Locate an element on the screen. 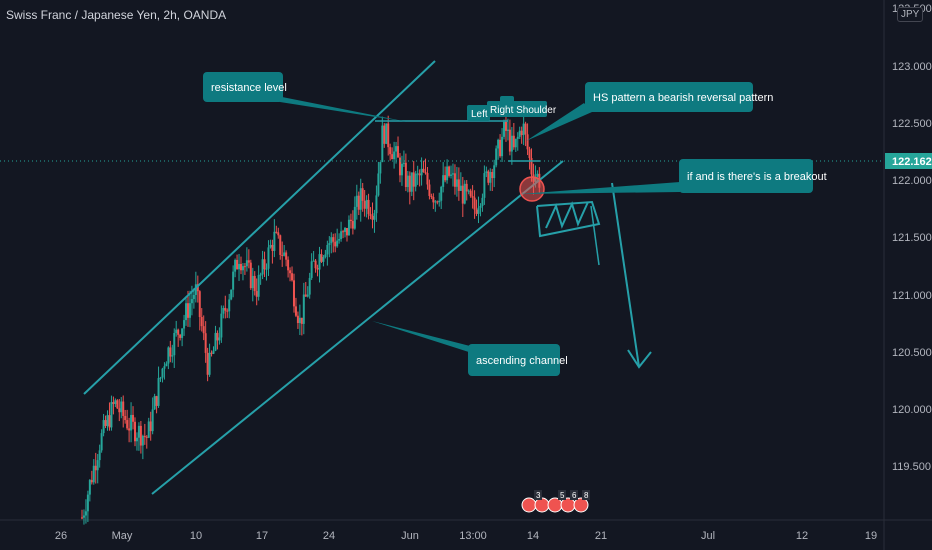 The height and width of the screenshot is (550, 932). note-resistance-level: resistance level is located at coordinates (245, 87).